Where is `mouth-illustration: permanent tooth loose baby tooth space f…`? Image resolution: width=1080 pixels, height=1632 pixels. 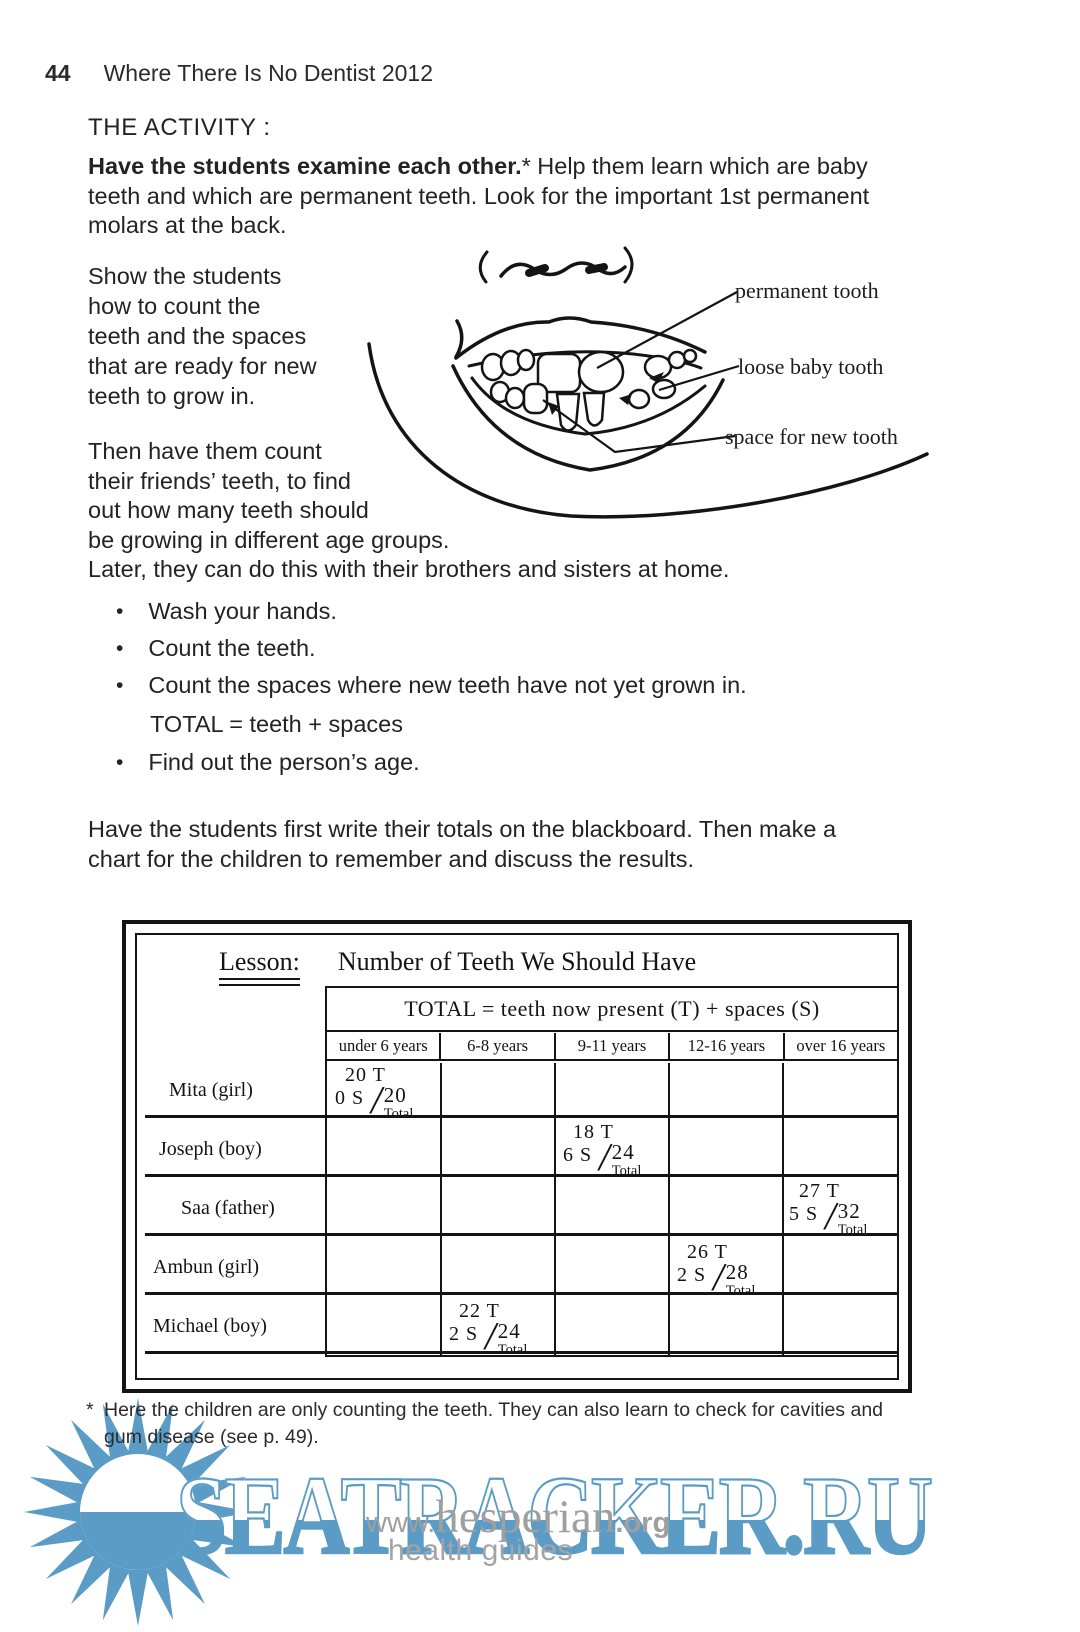
mouth-illustration: permanent tooth loose baby tooth space f… is located at coordinates (663, 377).